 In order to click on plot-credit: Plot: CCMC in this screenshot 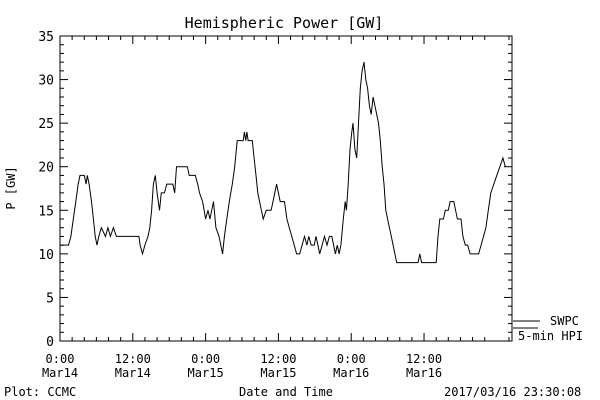, I will do `click(40, 392)`.